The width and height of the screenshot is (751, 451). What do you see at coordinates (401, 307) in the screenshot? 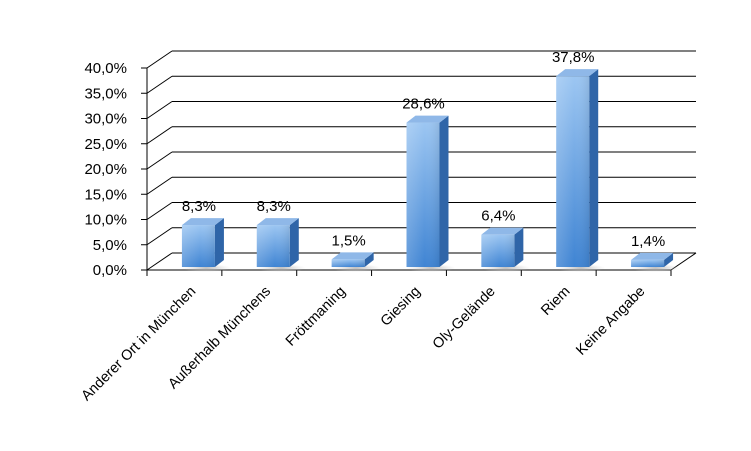
I see `x-tick-label: Giesing` at bounding box center [401, 307].